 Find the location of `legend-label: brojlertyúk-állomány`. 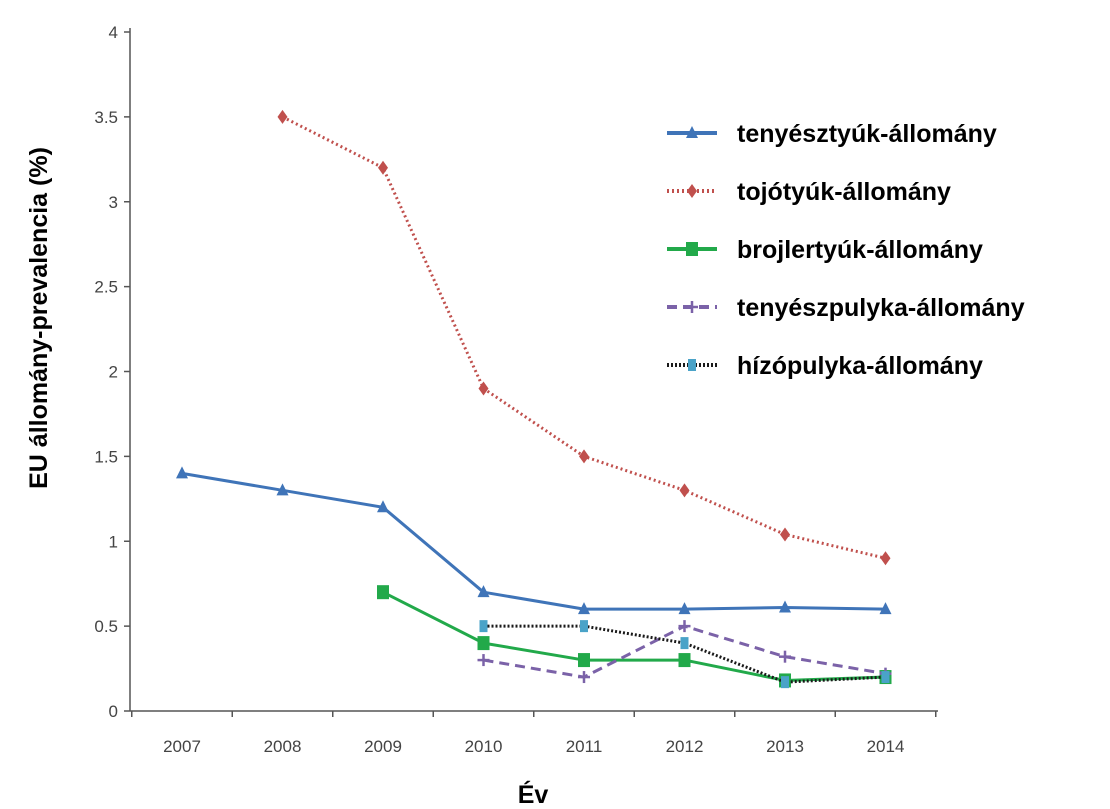

legend-label: brojlertyúk-állomány is located at coordinates (860, 250).